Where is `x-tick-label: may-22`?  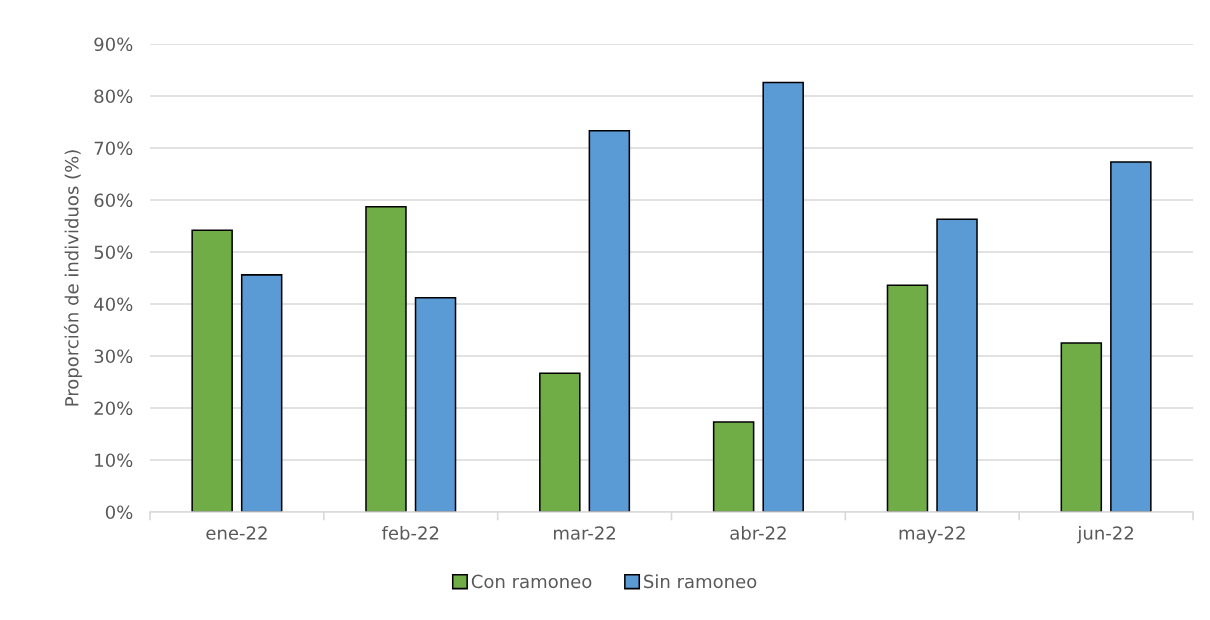
x-tick-label: may-22 is located at coordinates (932, 535).